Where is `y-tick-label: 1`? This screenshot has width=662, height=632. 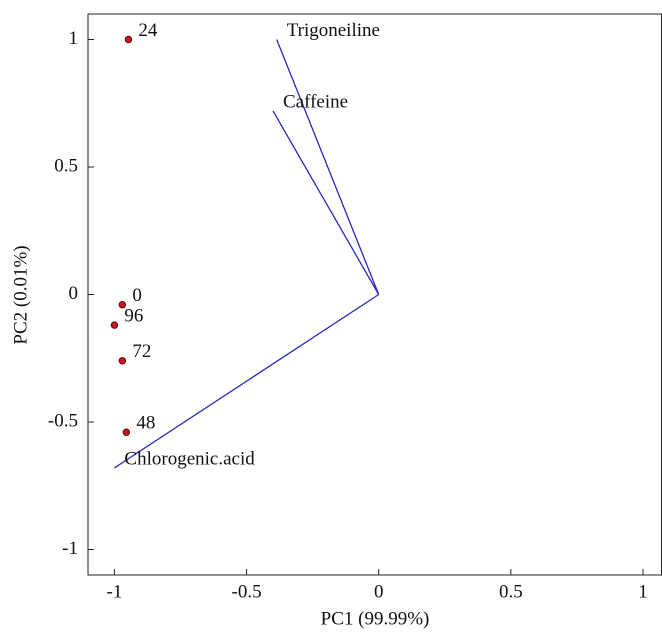
y-tick-label: 1 is located at coordinates (74, 38).